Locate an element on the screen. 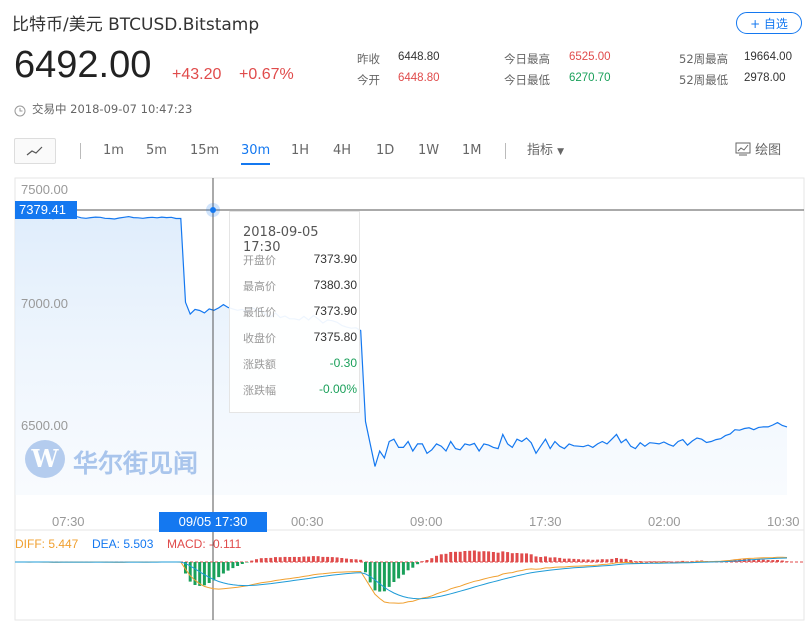 The image size is (809, 627). y-tick-label: 7500.00 is located at coordinates (44, 189).